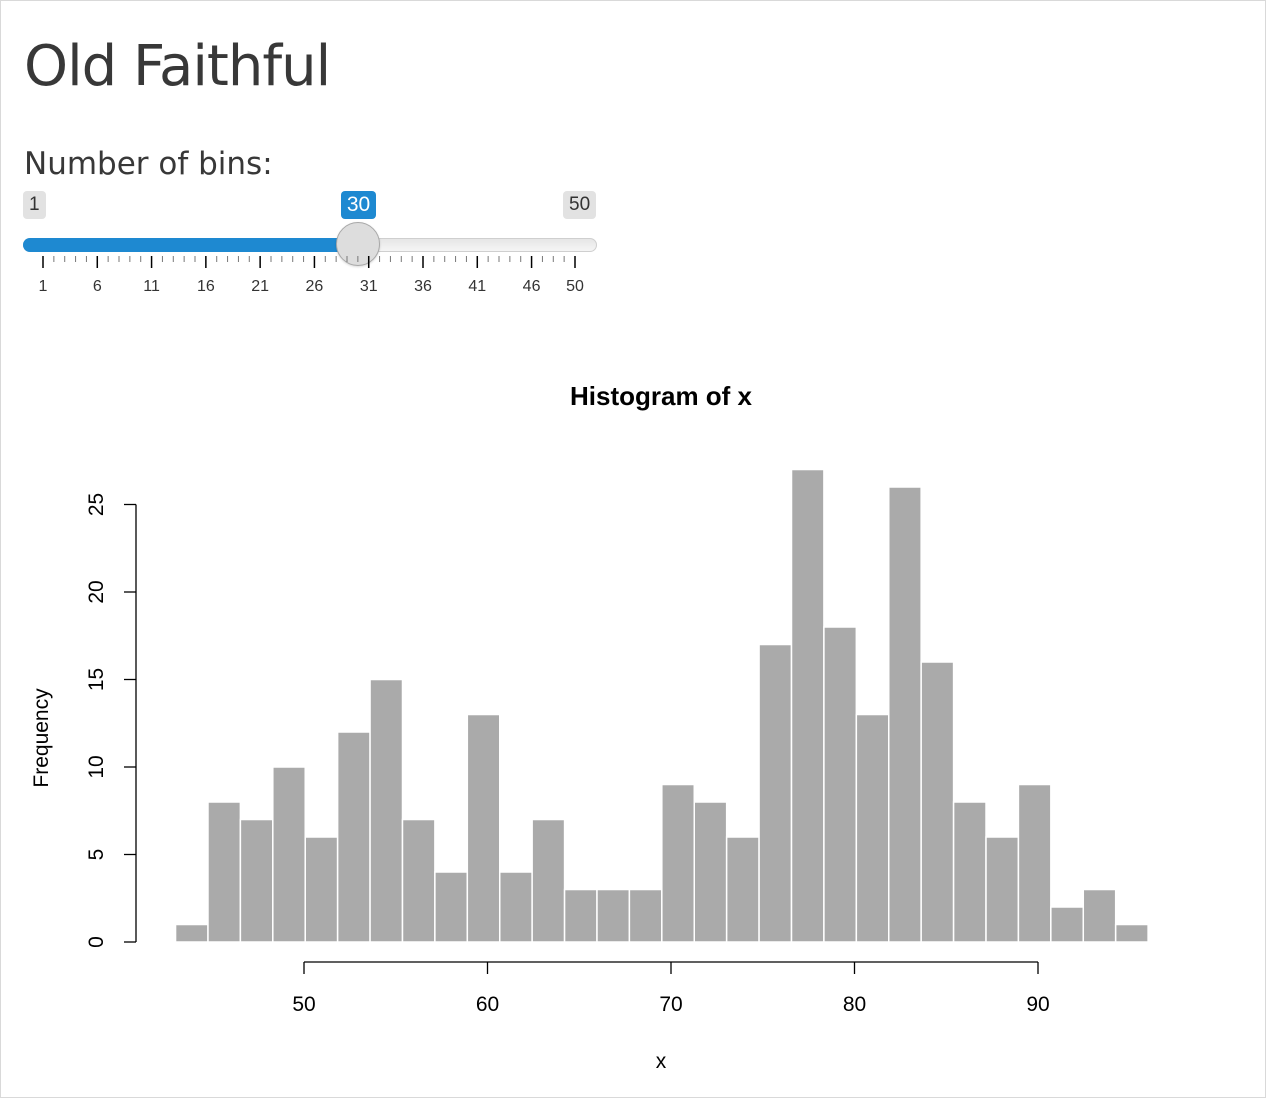  What do you see at coordinates (148, 164) in the screenshot?
I see `bins-slider-label: Number of bins:` at bounding box center [148, 164].